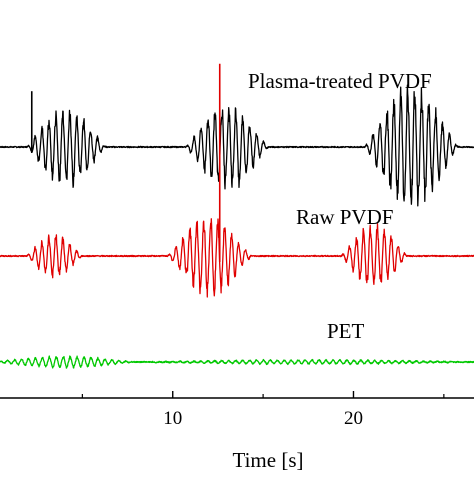 Image resolution: width=474 pixels, height=479 pixels. I want to click on x-axis-title: Time [s], so click(268, 460).